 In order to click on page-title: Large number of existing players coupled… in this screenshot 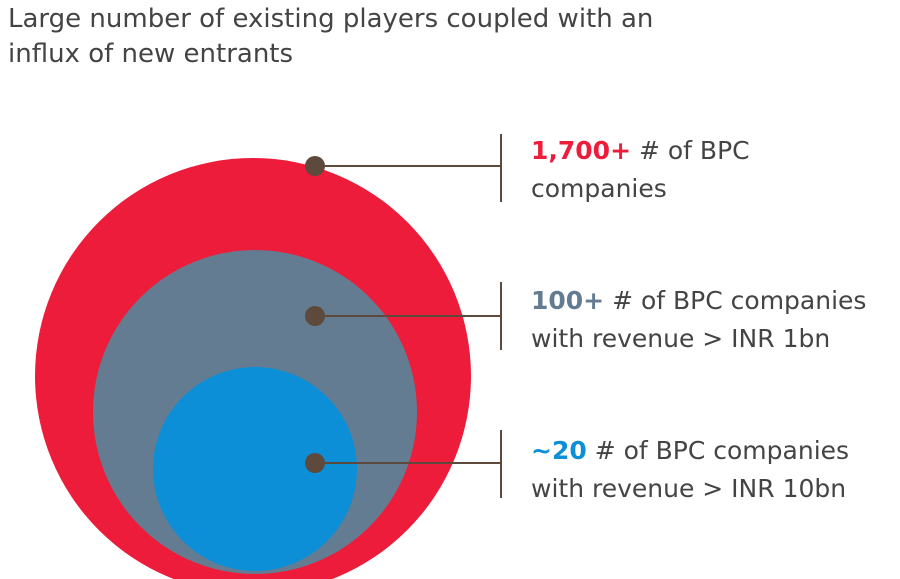, I will do `click(330, 37)`.